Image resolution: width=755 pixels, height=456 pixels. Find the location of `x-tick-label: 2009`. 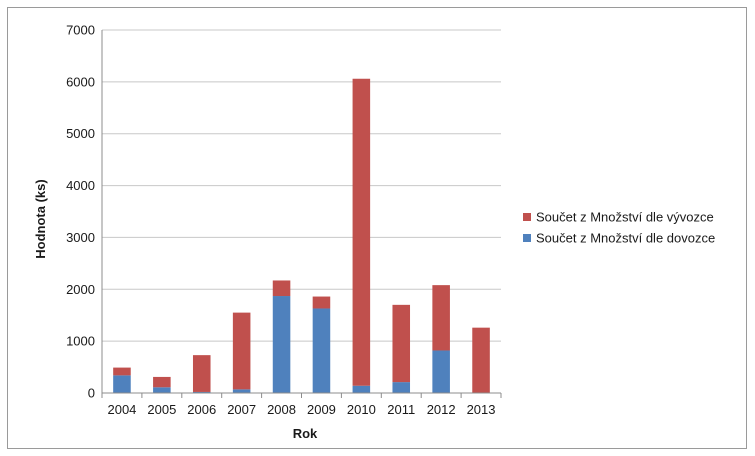

x-tick-label: 2009 is located at coordinates (321, 409).